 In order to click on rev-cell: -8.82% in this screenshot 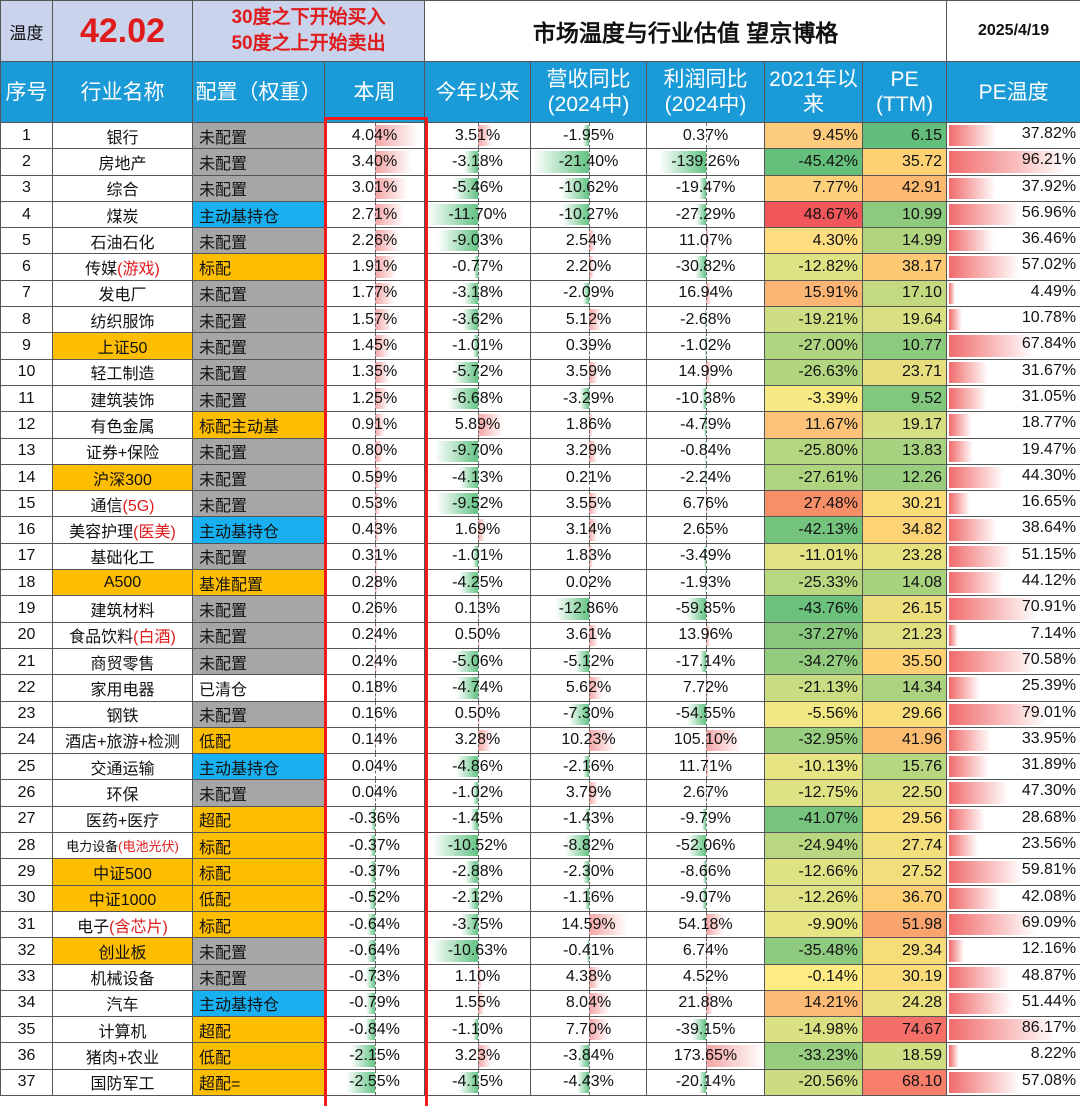, I will do `click(589, 846)`.